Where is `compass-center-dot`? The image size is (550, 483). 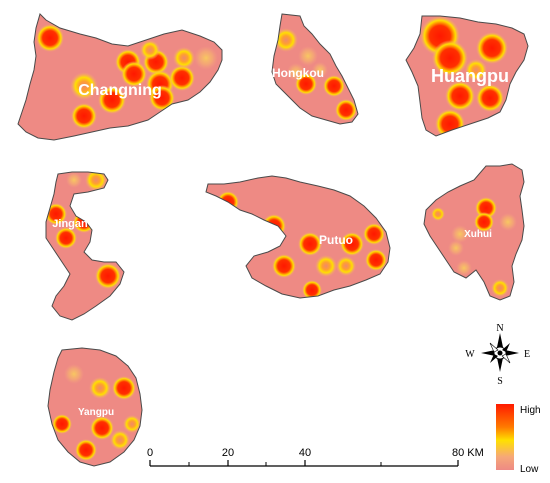
compass-center-dot is located at coordinates (500, 353).